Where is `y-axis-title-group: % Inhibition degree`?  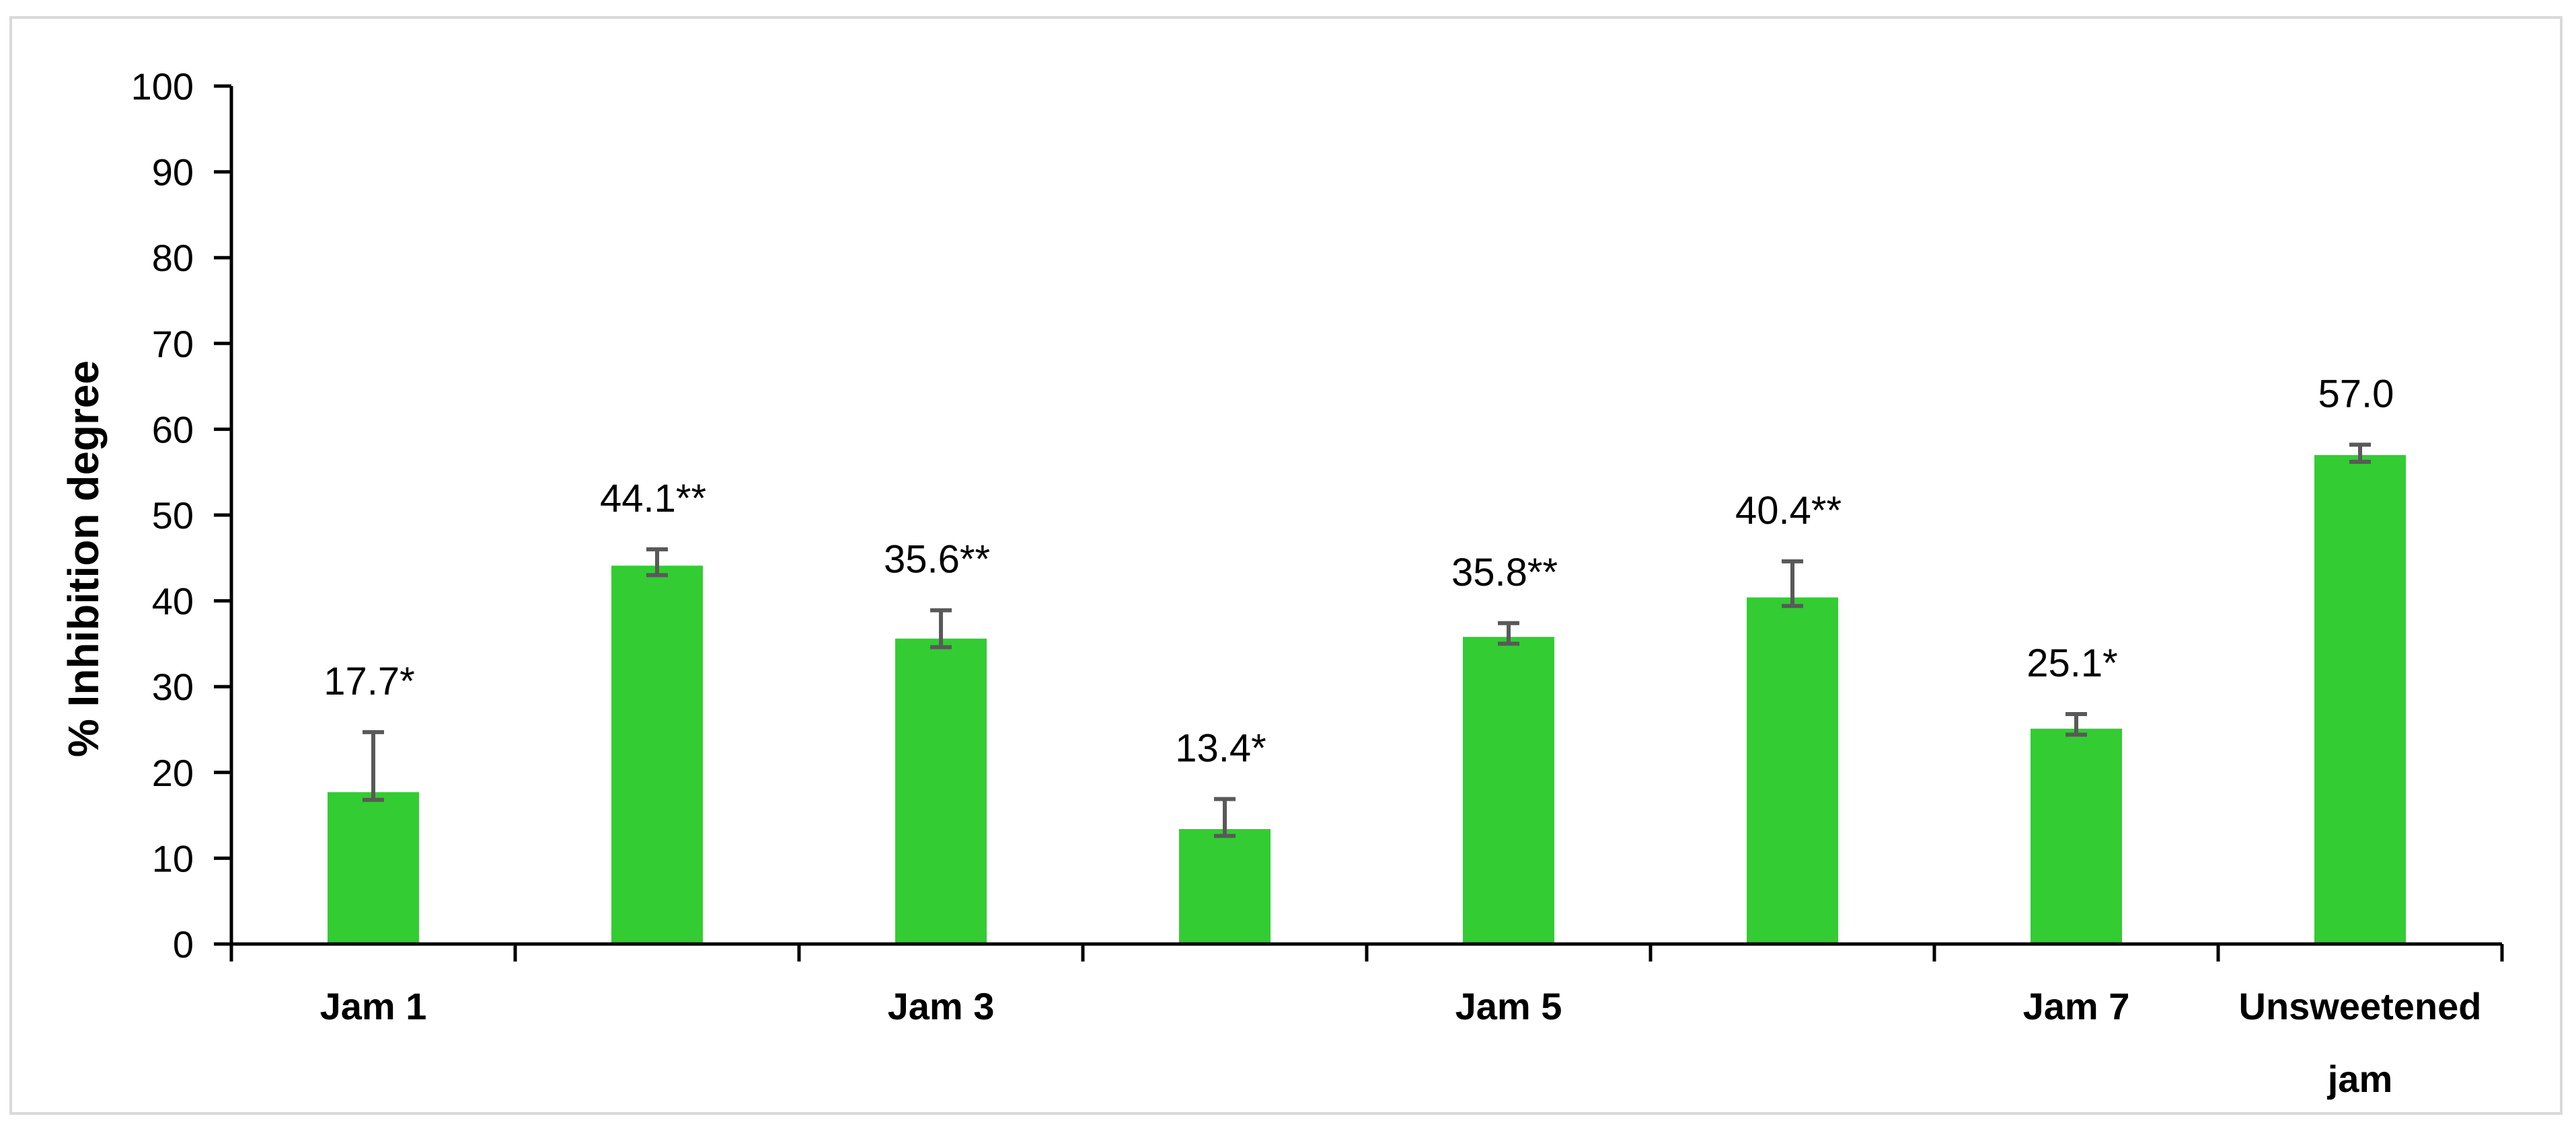
y-axis-title-group: % Inhibition degree is located at coordinates (83, 558).